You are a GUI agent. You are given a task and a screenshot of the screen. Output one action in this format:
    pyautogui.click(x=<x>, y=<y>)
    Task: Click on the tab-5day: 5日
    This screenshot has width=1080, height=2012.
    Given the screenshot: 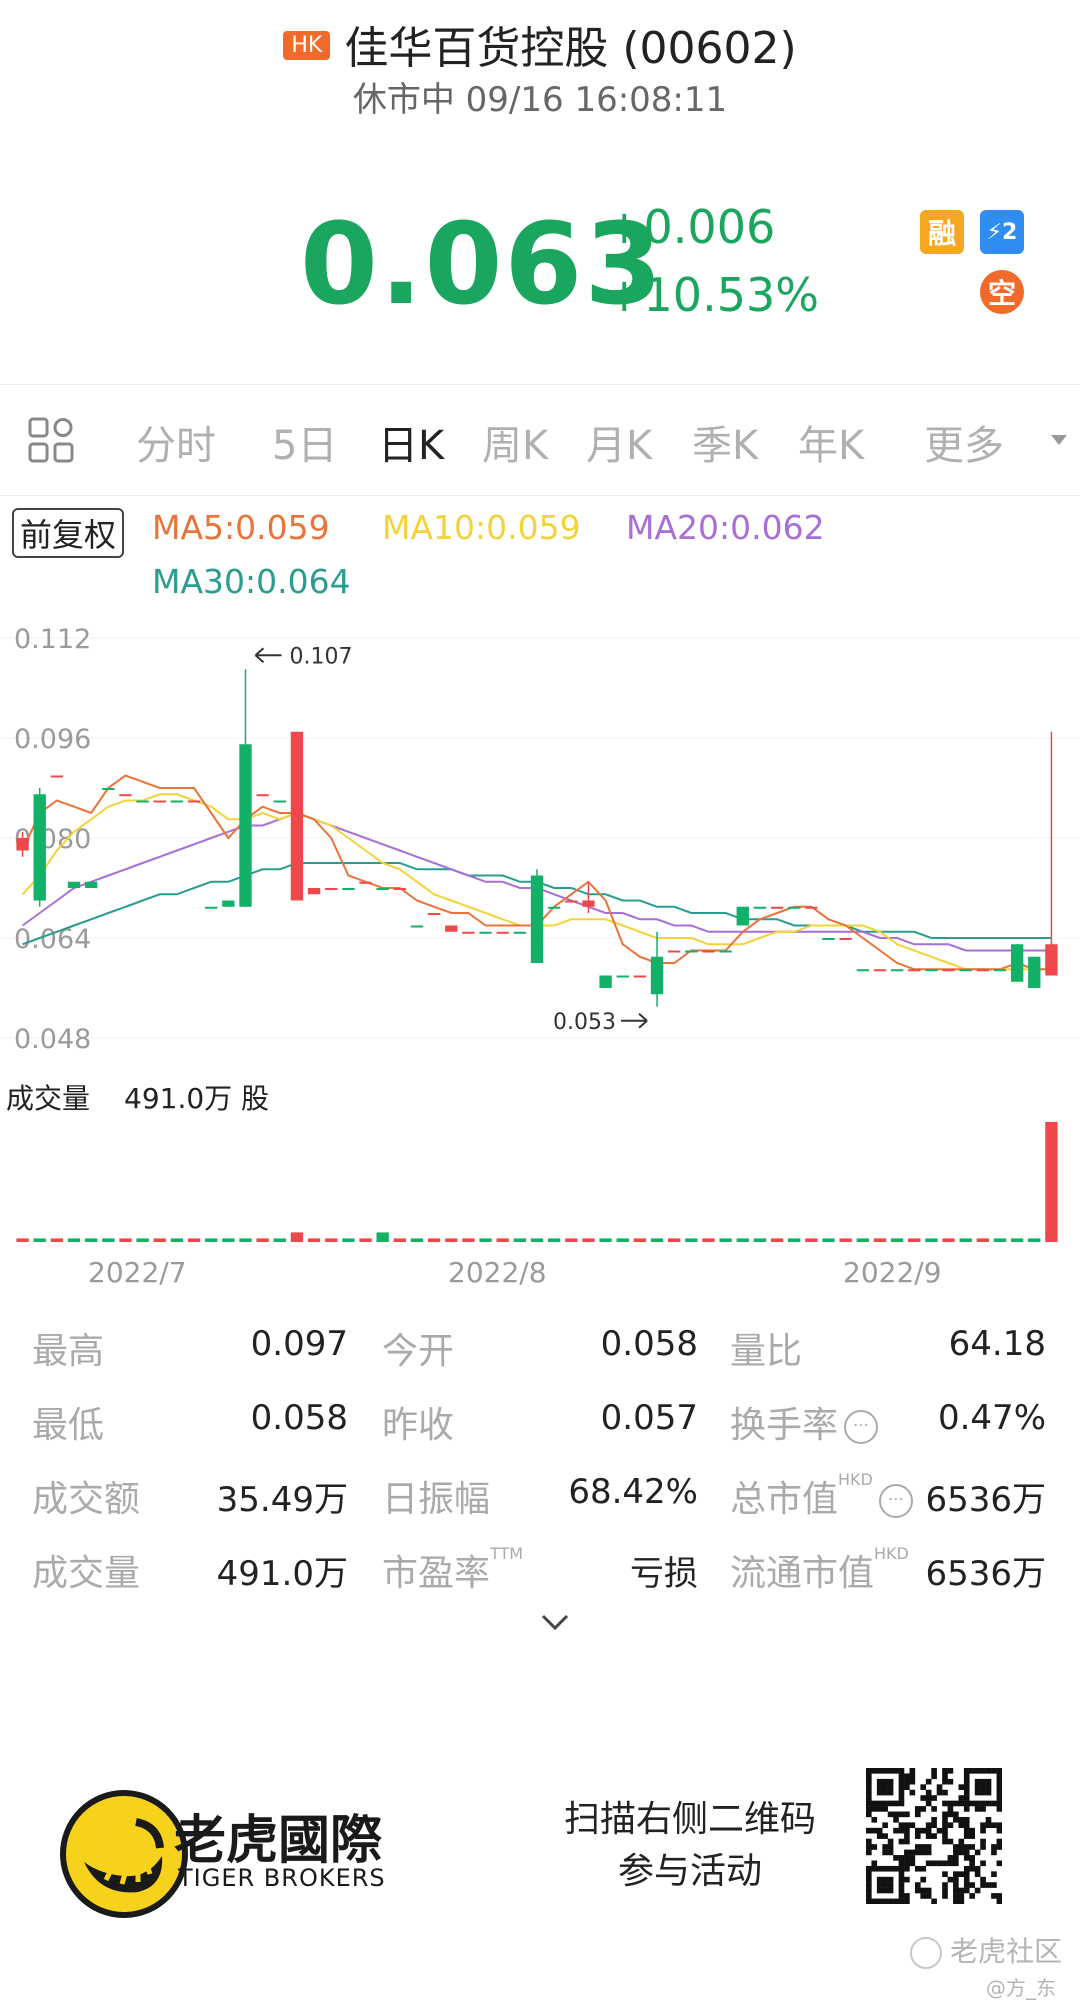 What is the action you would take?
    pyautogui.click(x=305, y=446)
    